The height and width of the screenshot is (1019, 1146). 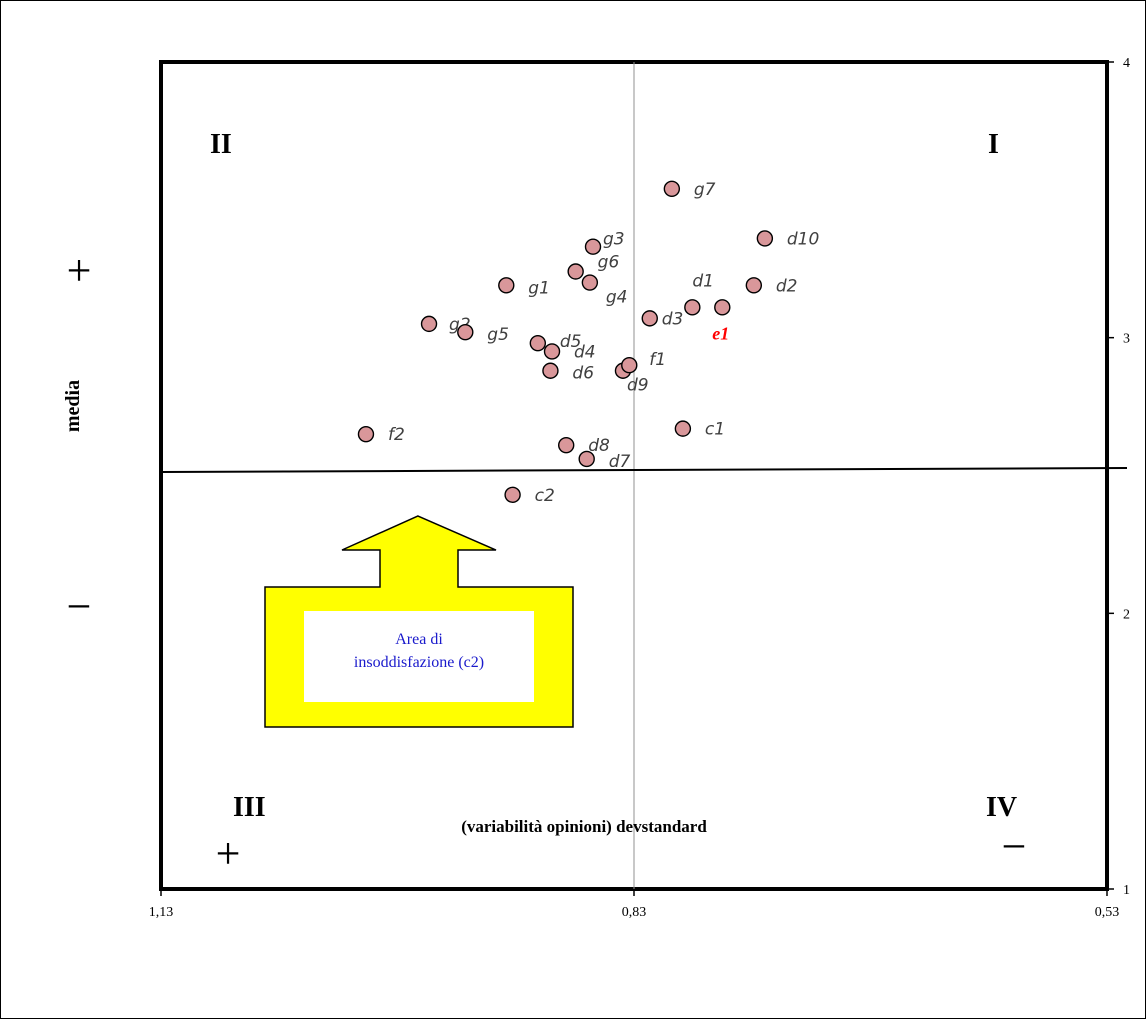 I want to click on x-tick-label: 0,53, so click(x=1107, y=912).